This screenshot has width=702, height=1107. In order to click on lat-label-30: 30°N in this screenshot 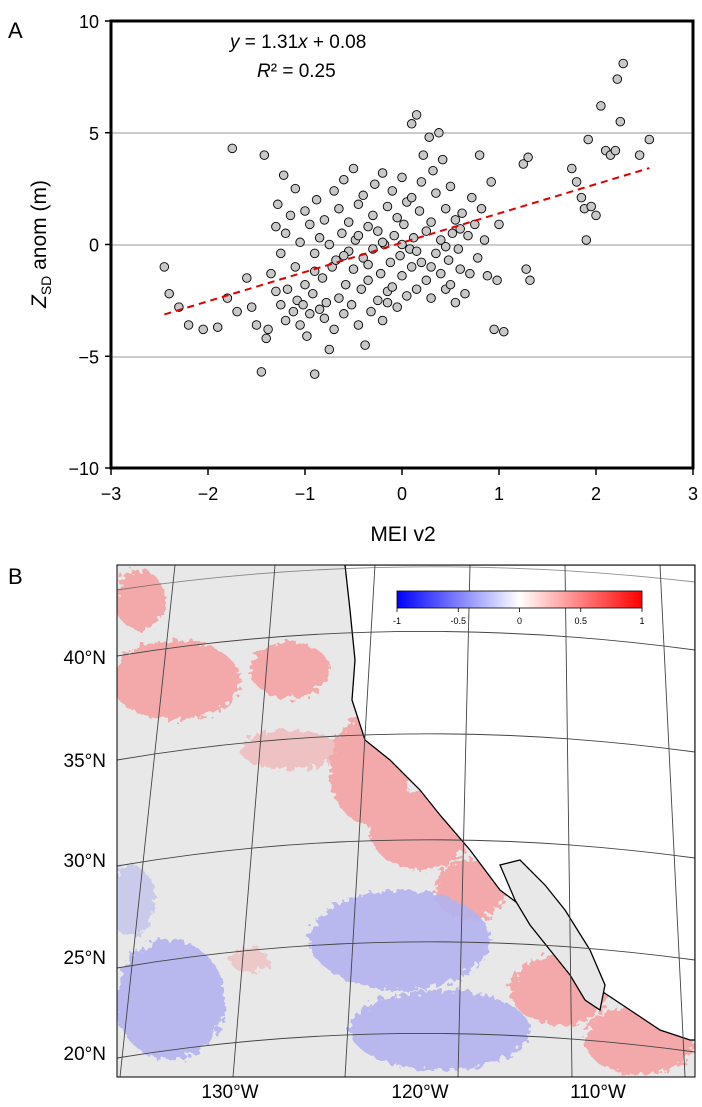, I will do `click(85, 861)`.